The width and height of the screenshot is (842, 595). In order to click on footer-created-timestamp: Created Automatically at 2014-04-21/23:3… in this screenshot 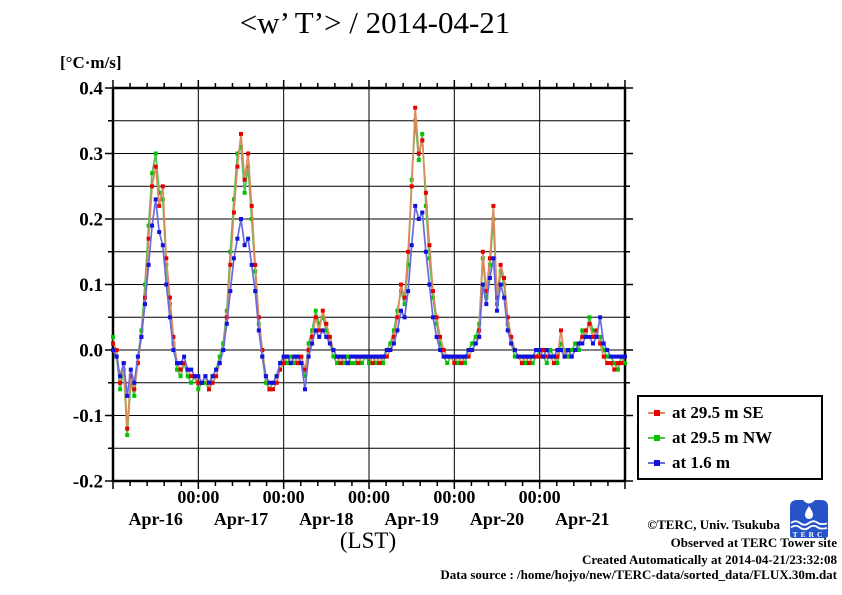, I will do `click(709, 559)`.